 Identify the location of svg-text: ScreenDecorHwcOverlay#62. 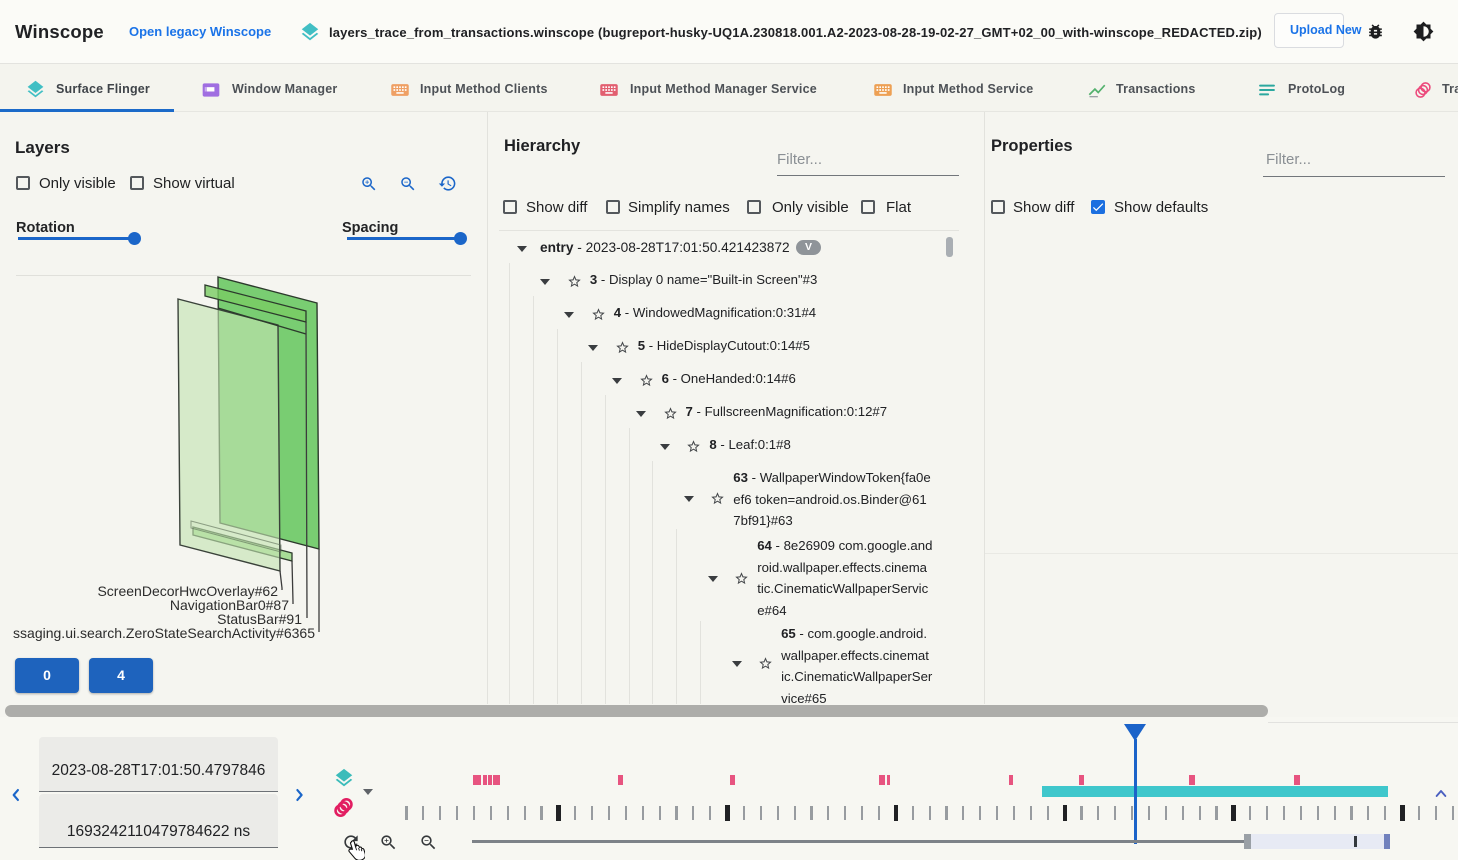
(187, 591).